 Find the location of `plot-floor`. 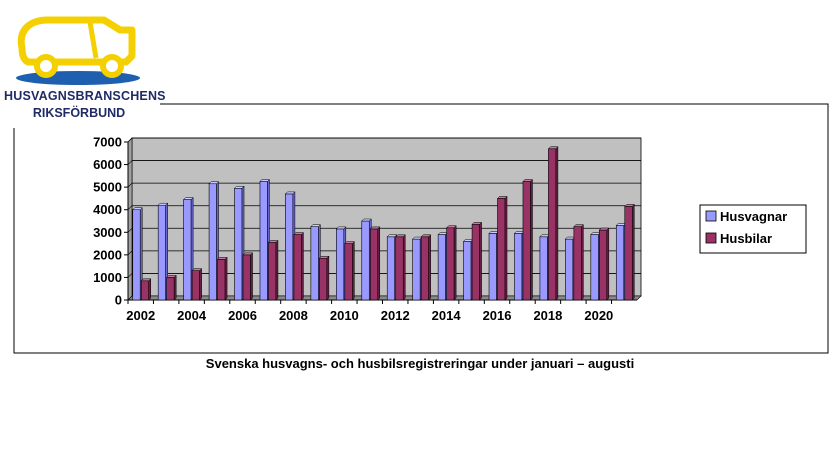

plot-floor is located at coordinates (384, 298).